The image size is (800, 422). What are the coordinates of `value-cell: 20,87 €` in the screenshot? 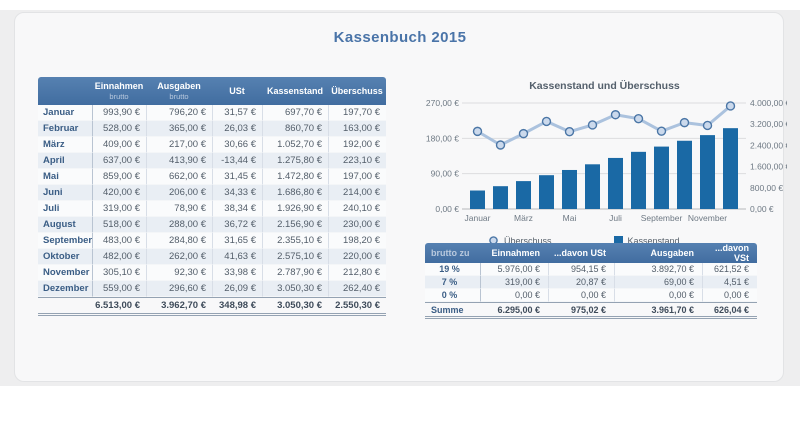 It's located at (581, 282).